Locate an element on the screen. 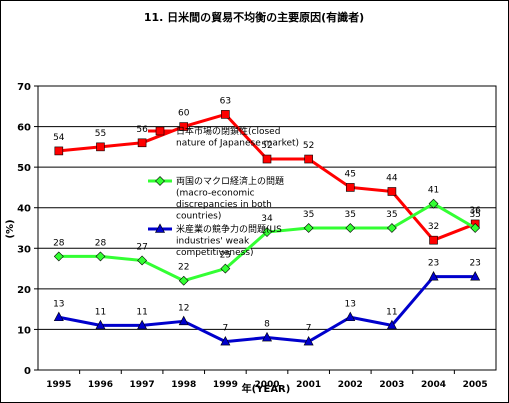 The image size is (509, 403). y-tick-label: 50 is located at coordinates (24, 168).